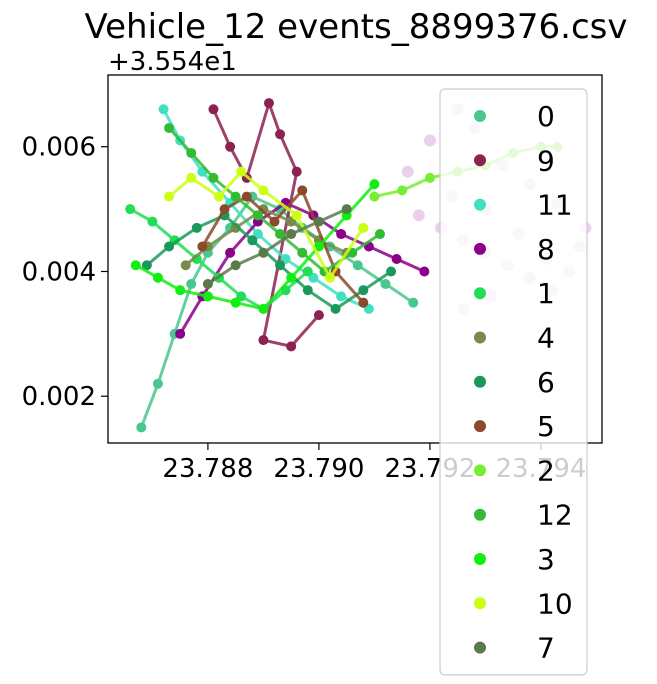 The height and width of the screenshot is (684, 657). What do you see at coordinates (555, 603) in the screenshot?
I see `legend-label: 10` at bounding box center [555, 603].